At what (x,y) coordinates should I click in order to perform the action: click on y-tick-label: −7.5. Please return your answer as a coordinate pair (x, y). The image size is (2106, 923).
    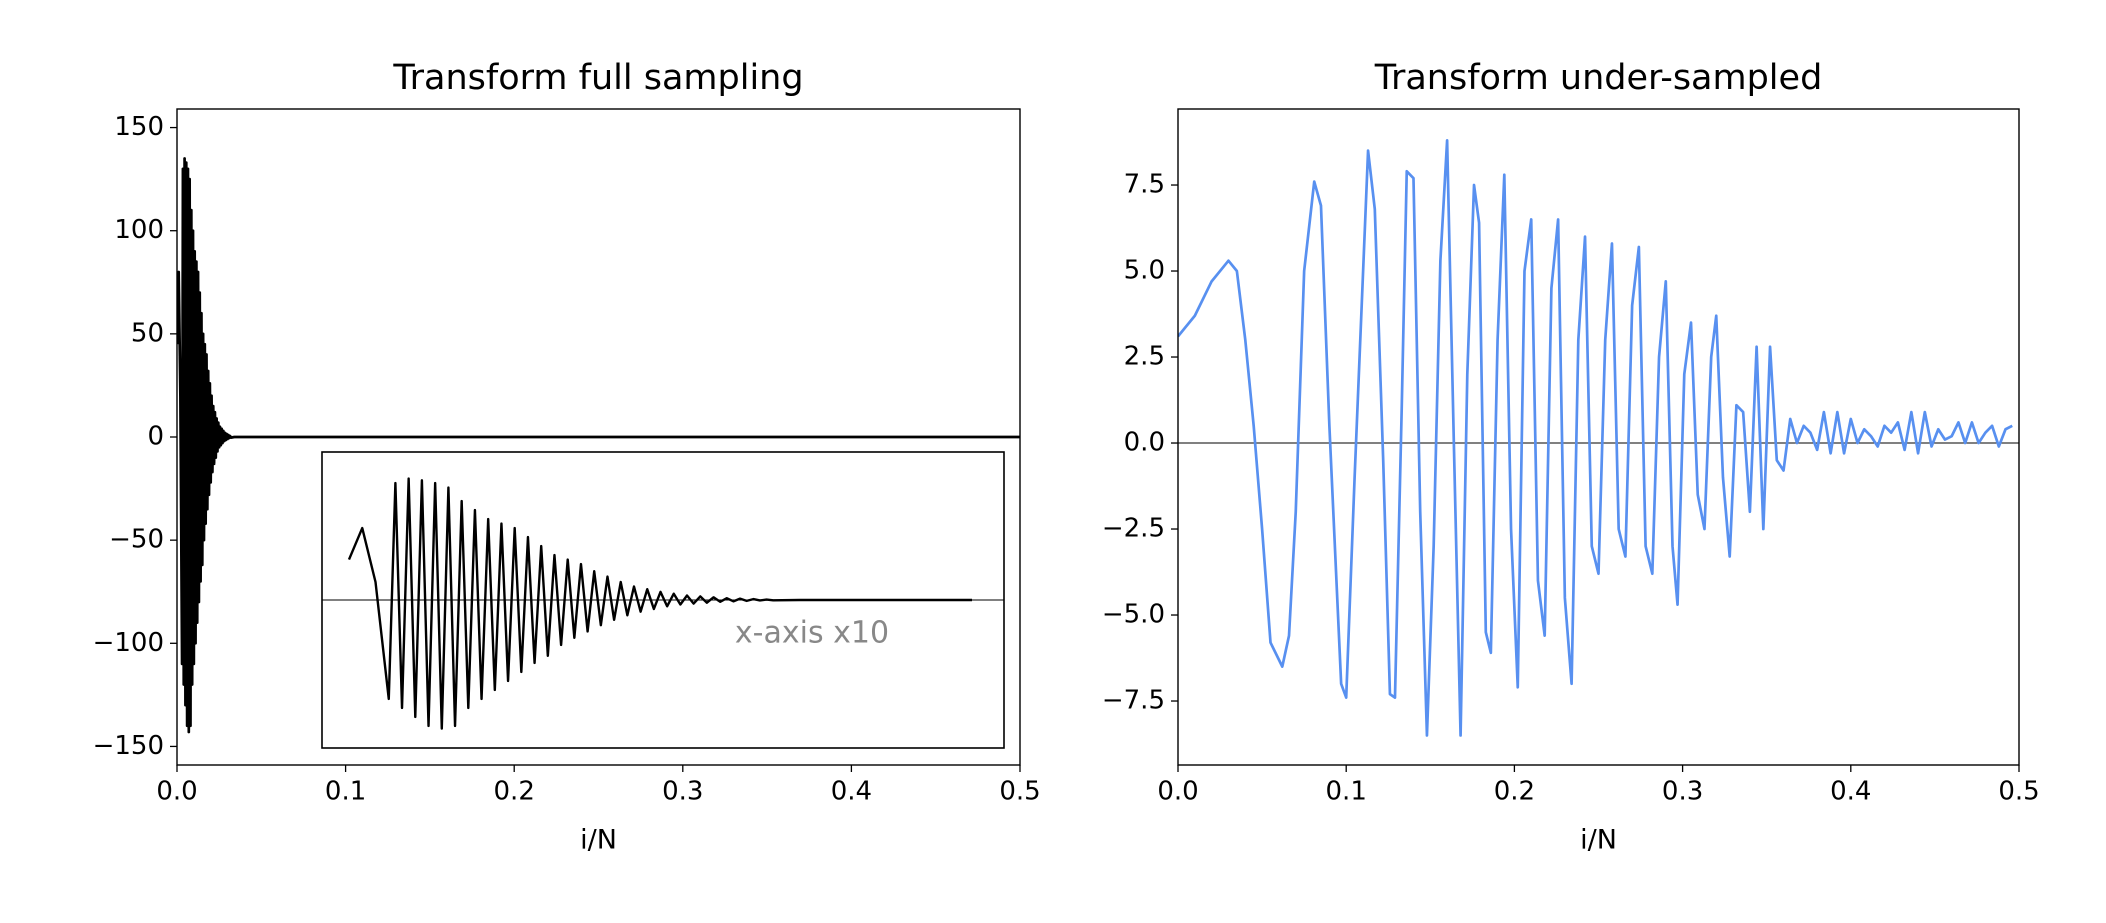
    Looking at the image, I should click on (1133, 701).